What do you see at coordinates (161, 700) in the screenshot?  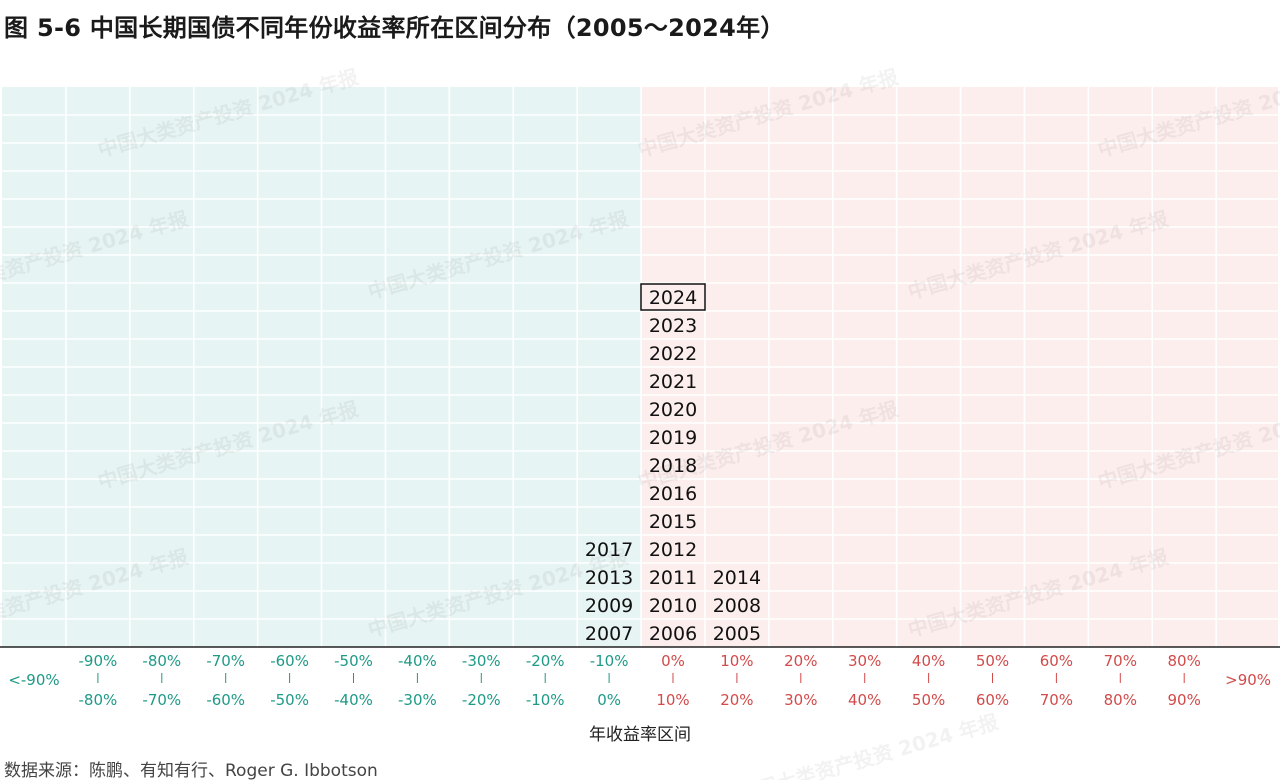 I see `tick-label-bottom: -70%` at bounding box center [161, 700].